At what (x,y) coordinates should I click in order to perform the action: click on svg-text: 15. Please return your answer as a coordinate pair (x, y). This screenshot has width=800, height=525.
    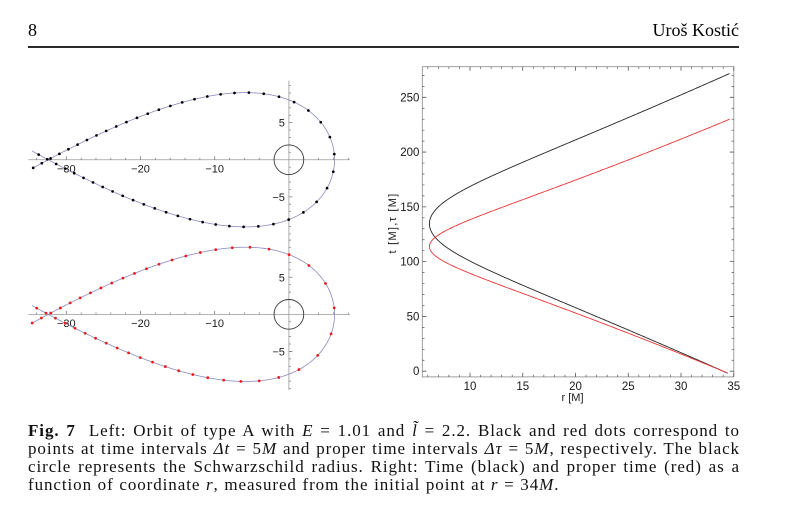
    Looking at the image, I should click on (522, 387).